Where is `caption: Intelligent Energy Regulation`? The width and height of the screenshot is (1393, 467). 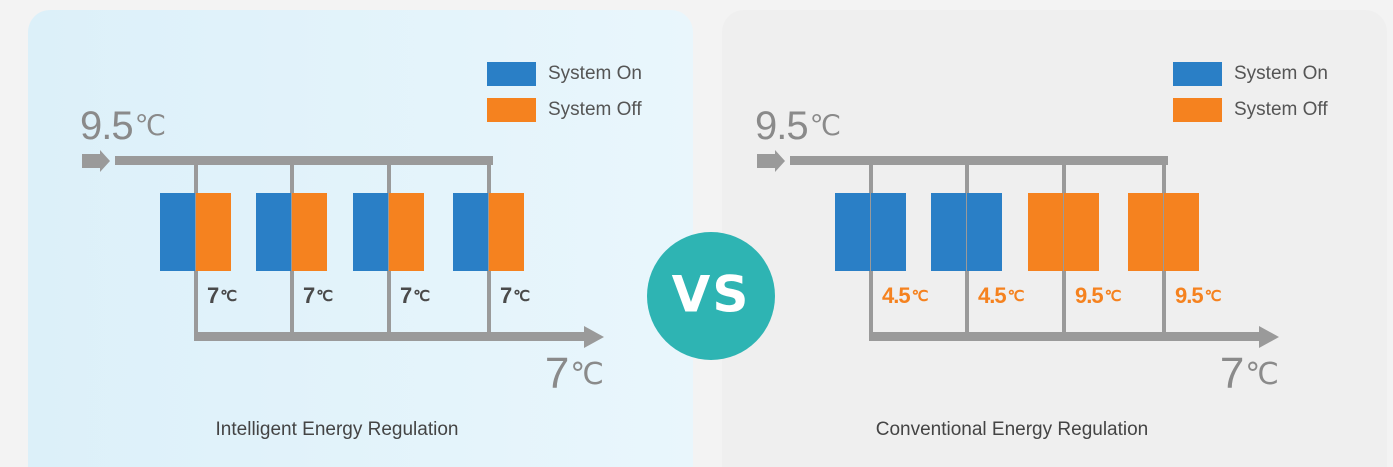
caption: Intelligent Energy Regulation is located at coordinates (337, 429).